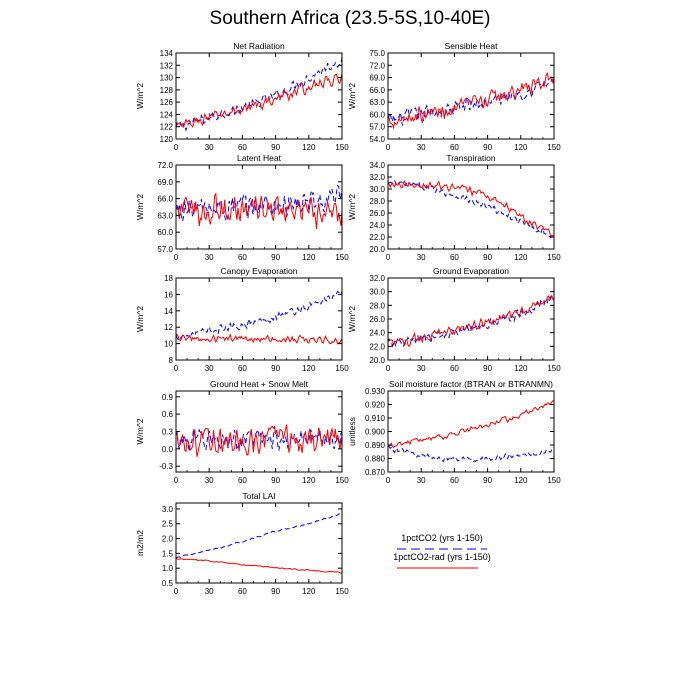 The width and height of the screenshot is (700, 700). What do you see at coordinates (168, 397) in the screenshot?
I see `y-tick-label: 0.9` at bounding box center [168, 397].